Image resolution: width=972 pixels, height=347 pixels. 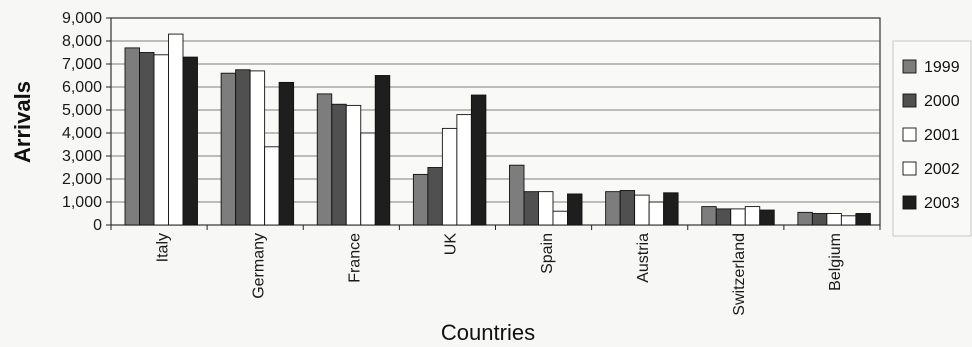 What do you see at coordinates (243, 147) in the screenshot?
I see `bar-germany-2000` at bounding box center [243, 147].